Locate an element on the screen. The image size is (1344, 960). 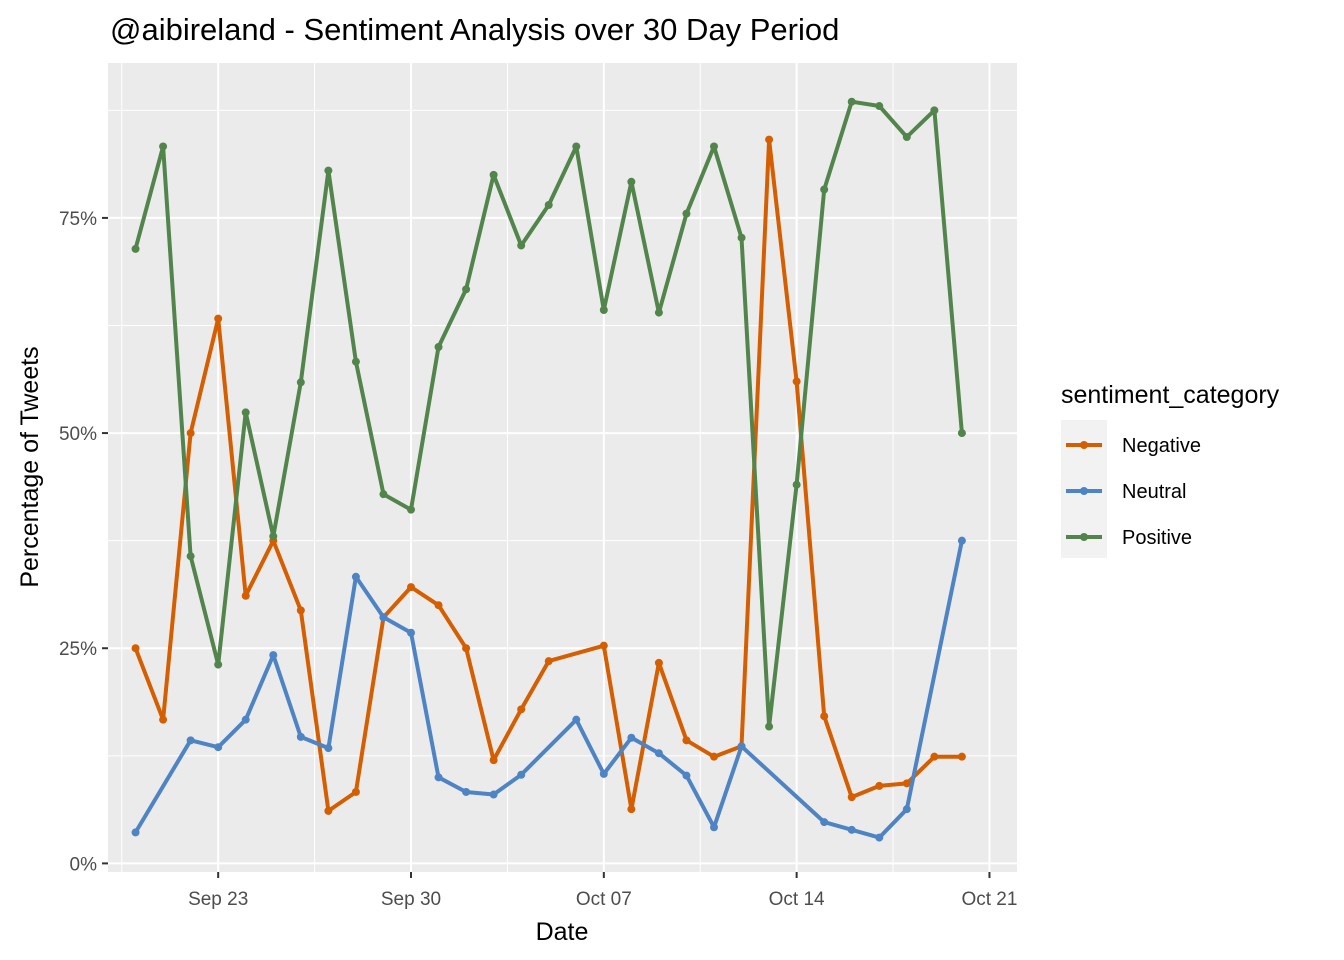
legend-title: sentiment_category is located at coordinates (1170, 395).